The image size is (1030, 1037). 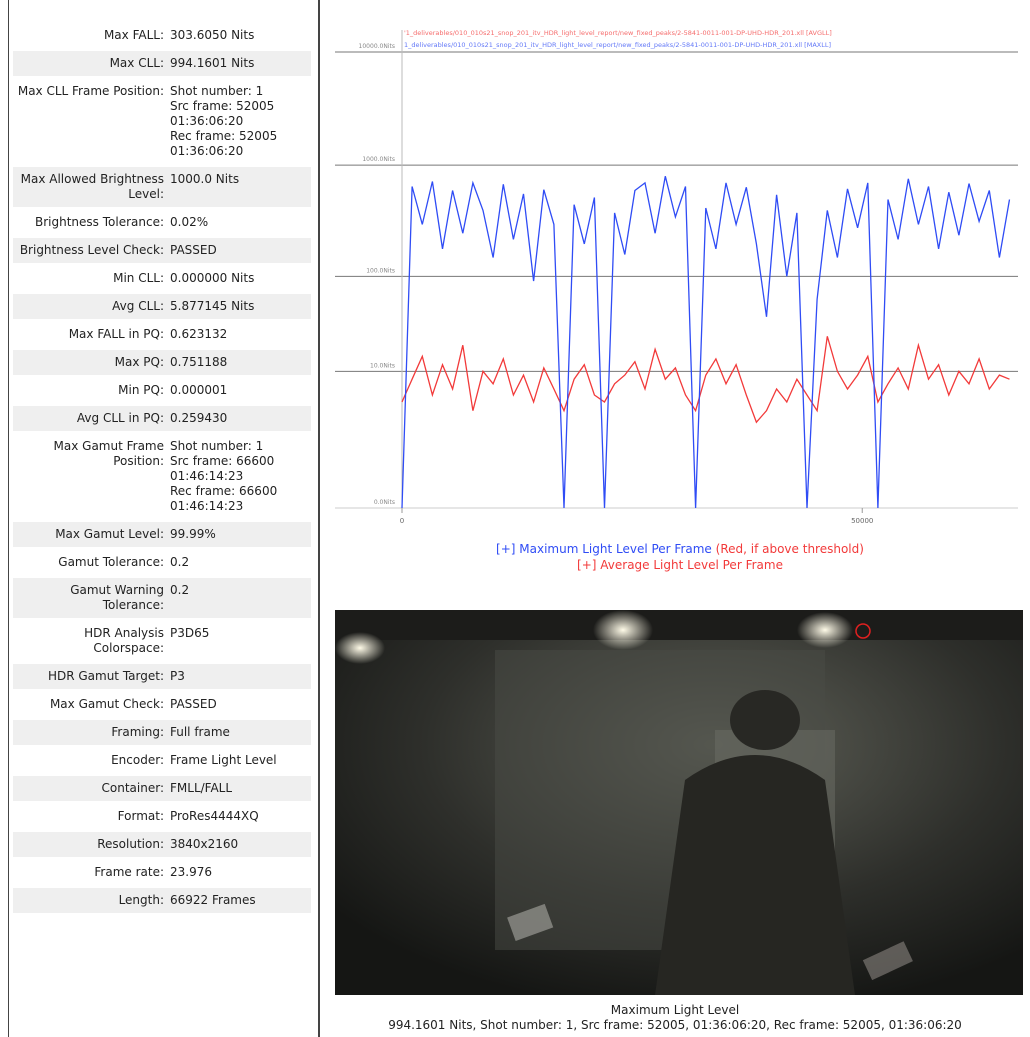 What do you see at coordinates (239, 641) in the screenshot?
I see `row-value: P3D65` at bounding box center [239, 641].